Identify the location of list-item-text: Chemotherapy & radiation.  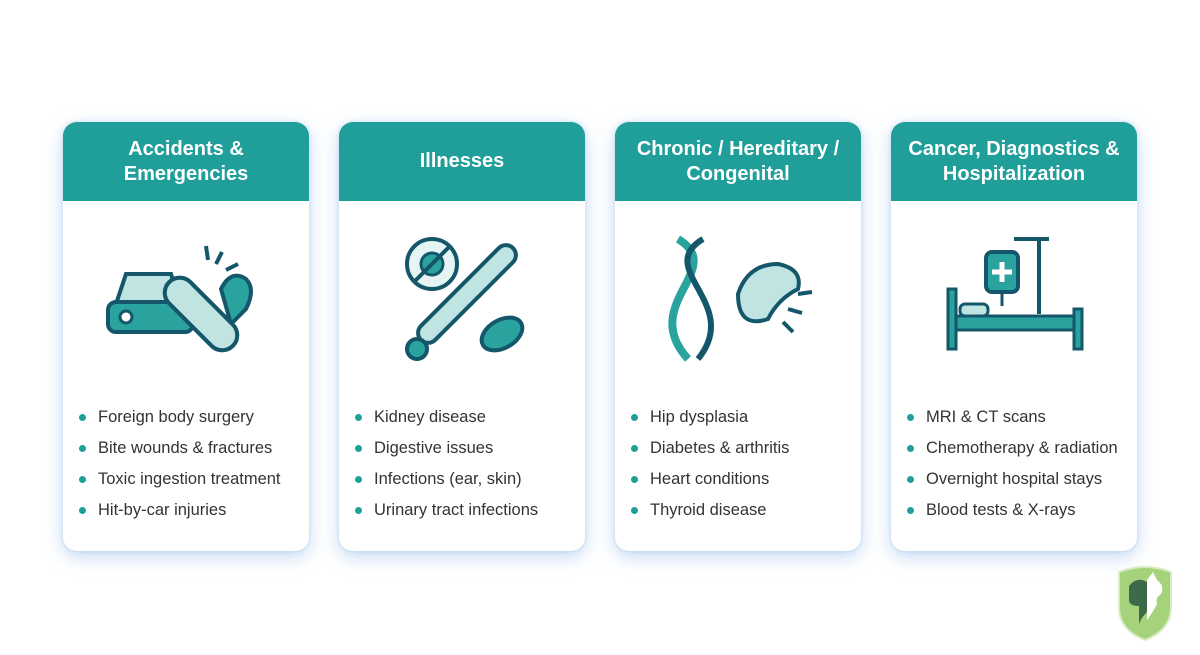
(1022, 448).